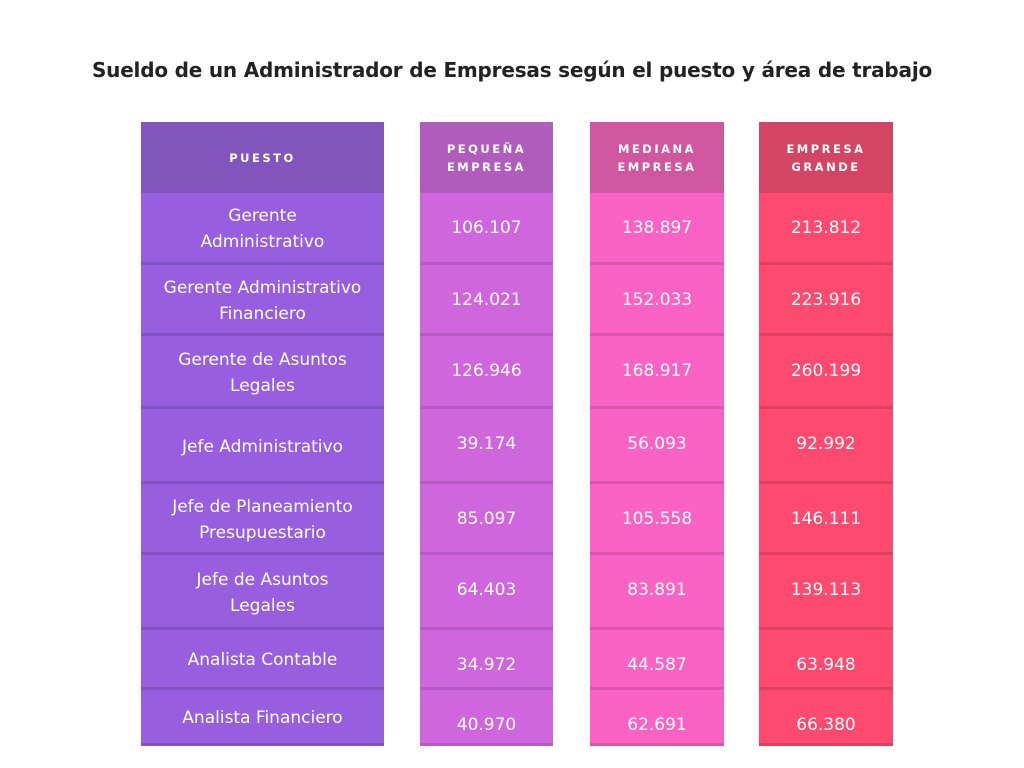  I want to click on salary-value: 56.093, so click(657, 446).